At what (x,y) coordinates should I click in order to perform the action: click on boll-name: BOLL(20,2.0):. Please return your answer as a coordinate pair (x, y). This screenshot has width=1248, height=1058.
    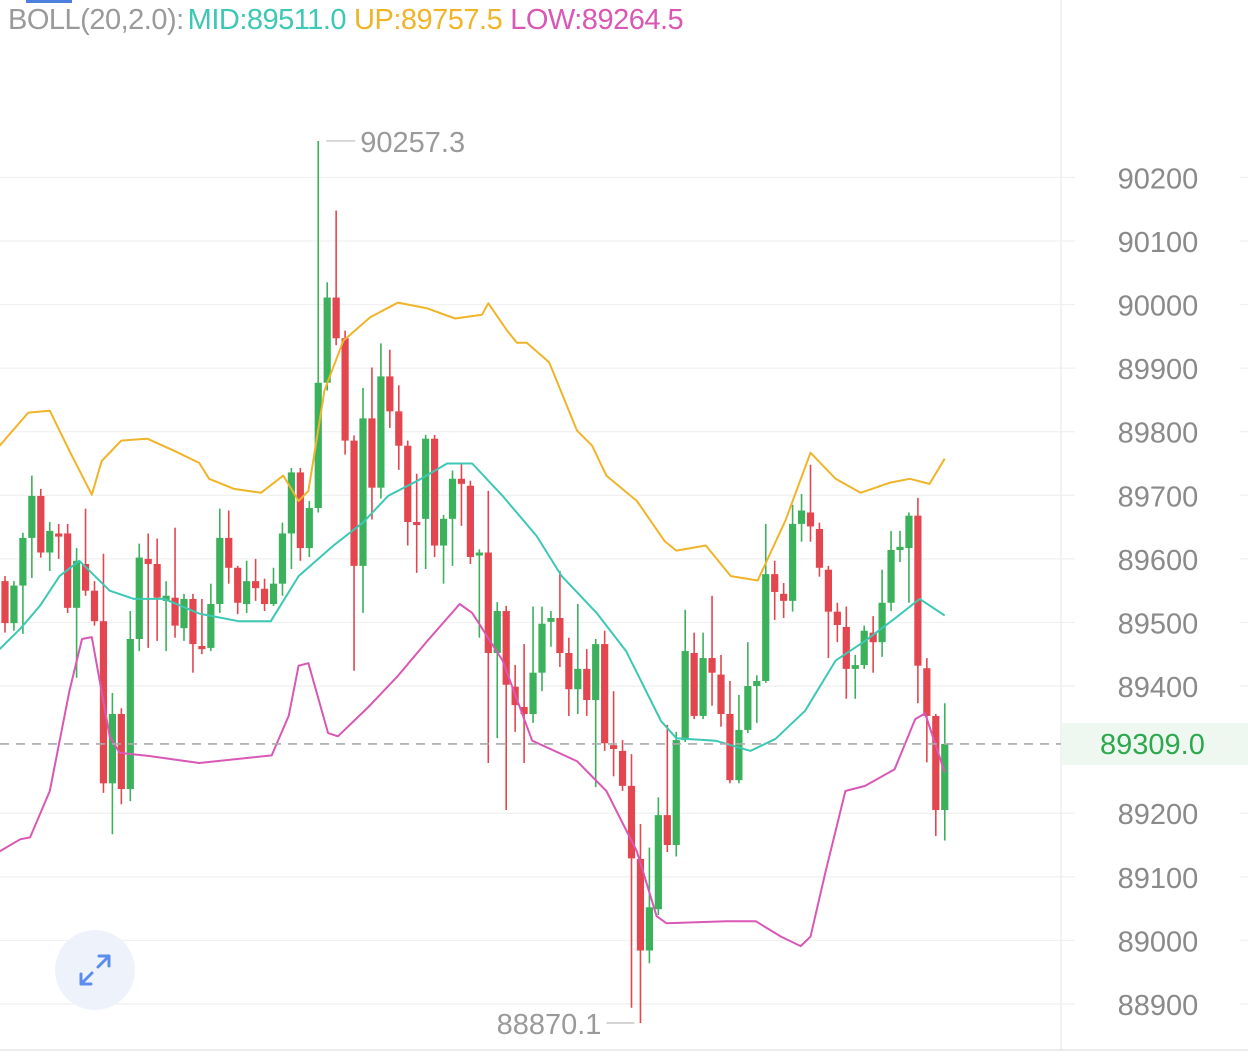
    Looking at the image, I should click on (96, 20).